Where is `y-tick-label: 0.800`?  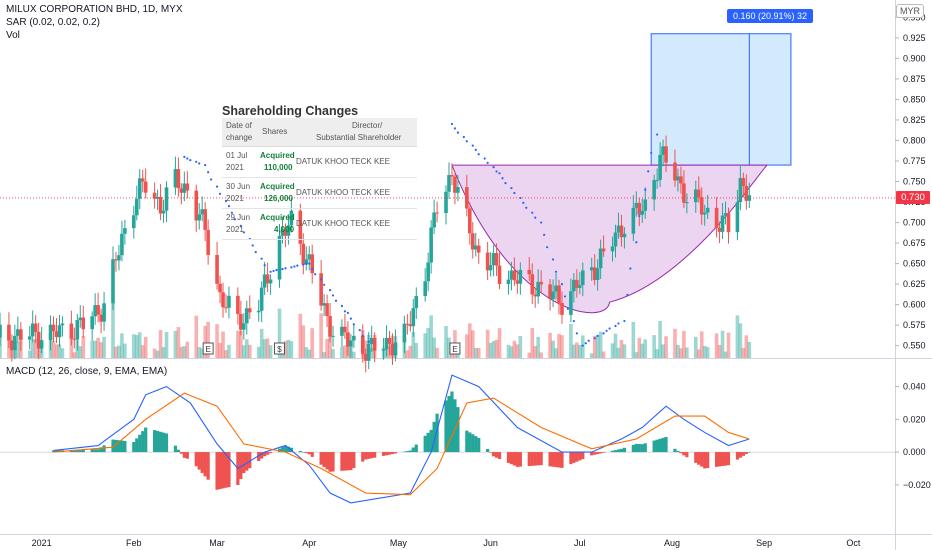
y-tick-label: 0.800 is located at coordinates (914, 140).